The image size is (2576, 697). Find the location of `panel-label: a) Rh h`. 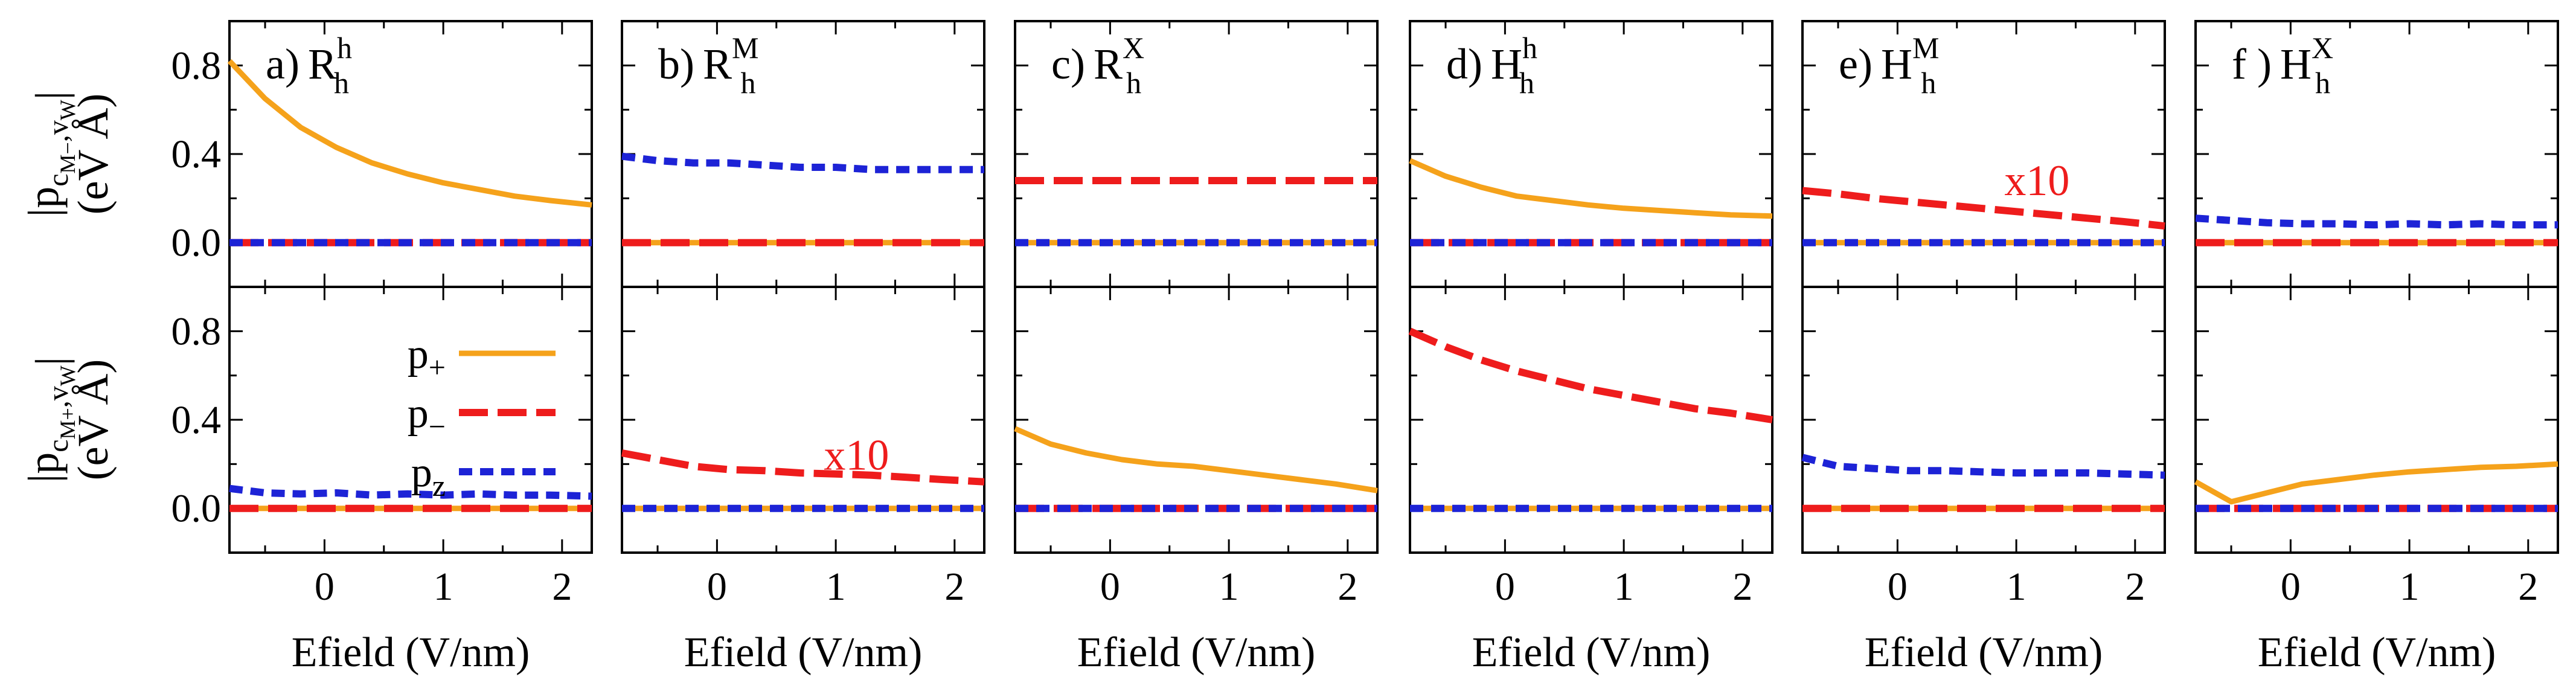

panel-label: a) Rh h is located at coordinates (309, 65).